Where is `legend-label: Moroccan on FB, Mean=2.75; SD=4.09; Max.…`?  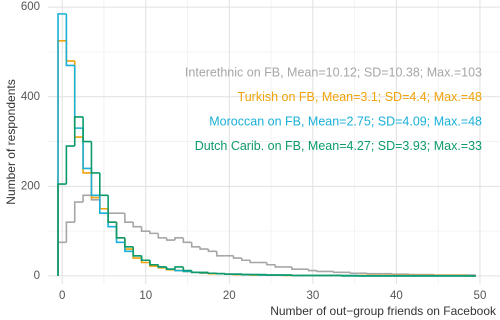 legend-label: Moroccan on FB, Mean=2.75; SD=4.09; Max.… is located at coordinates (345, 121).